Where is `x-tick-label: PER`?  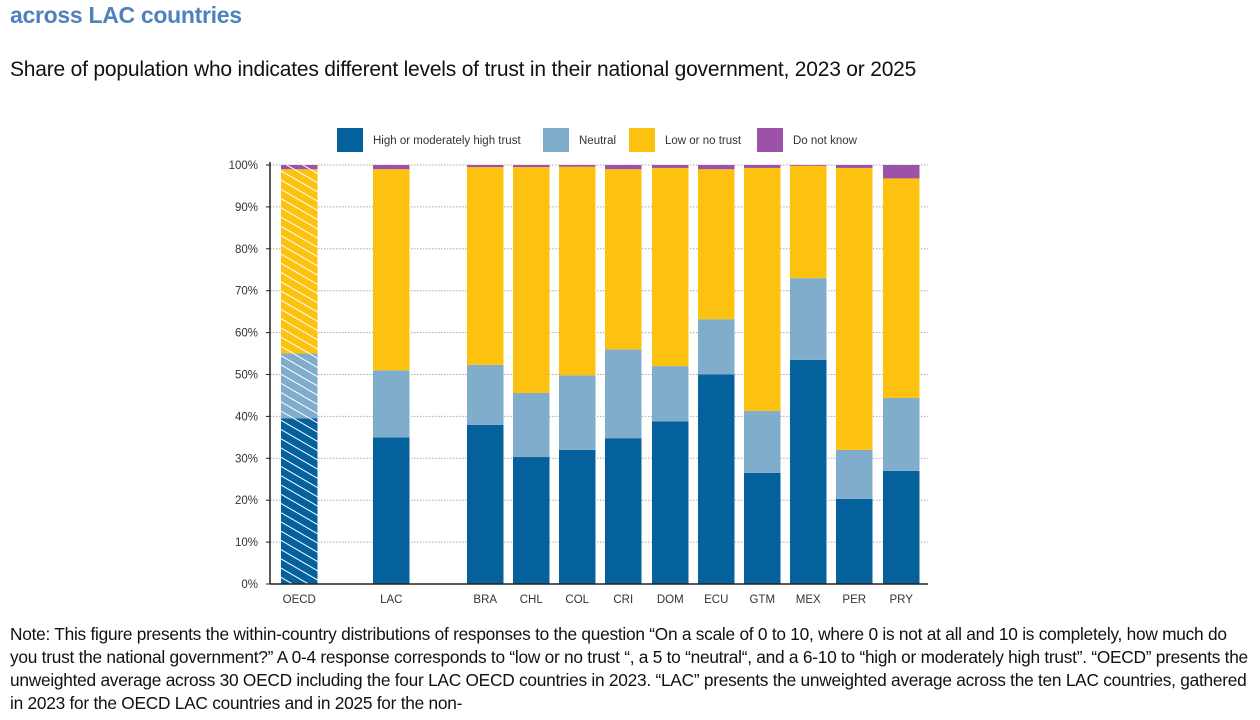 x-tick-label: PER is located at coordinates (854, 600).